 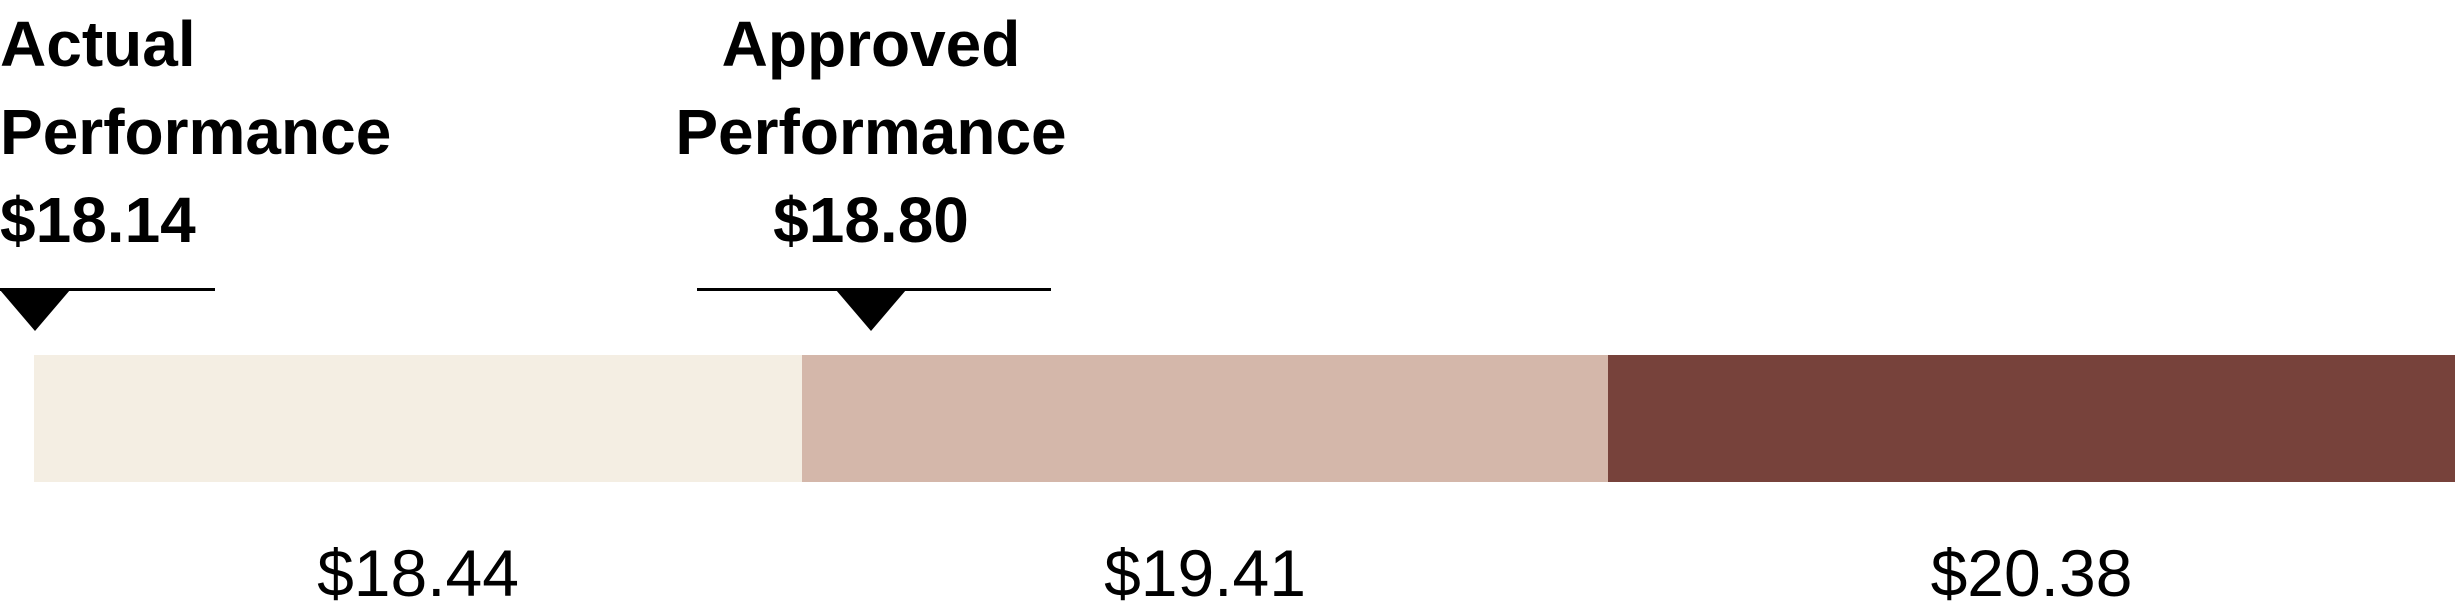 I want to click on actual-marker-triangle-icon, so click(x=35, y=310).